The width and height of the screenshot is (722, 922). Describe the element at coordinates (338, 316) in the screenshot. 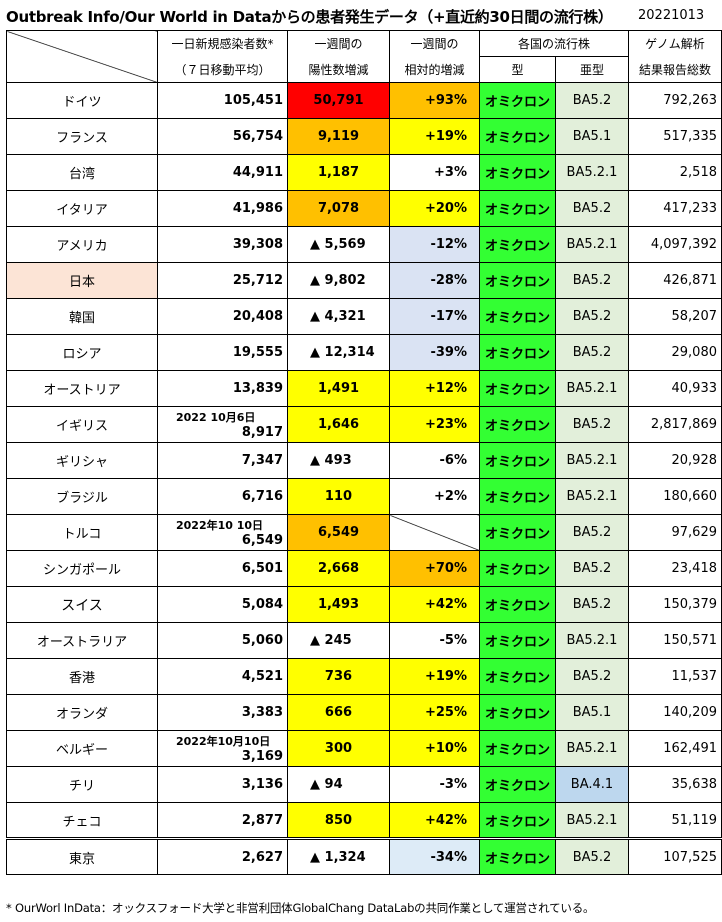

I see `weekly-delta: ▲ 4,321` at that location.